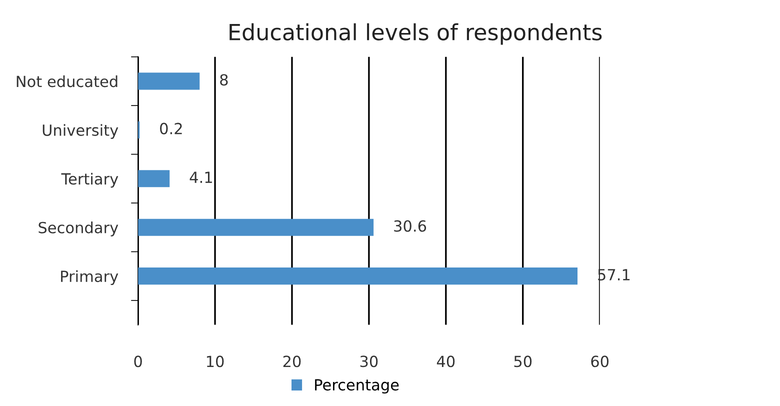 The width and height of the screenshot is (780, 406). Describe the element at coordinates (600, 362) in the screenshot. I see `x-tick-label: 60` at that location.